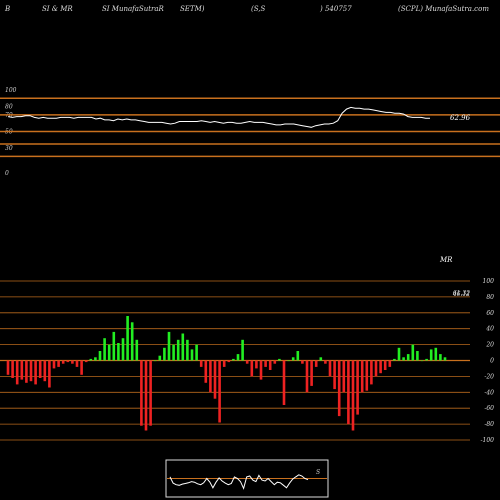  I want to click on mrsi-tick-label: -20, so click(489, 376).